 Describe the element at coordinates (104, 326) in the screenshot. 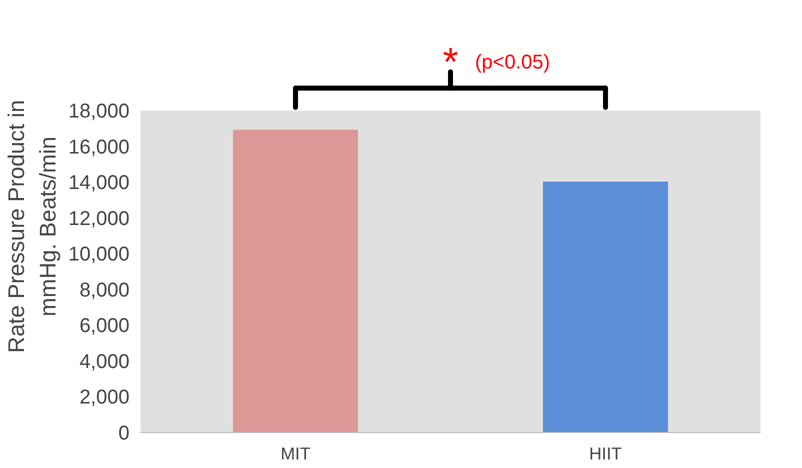

I see `y-tick-label: 6,000` at that location.